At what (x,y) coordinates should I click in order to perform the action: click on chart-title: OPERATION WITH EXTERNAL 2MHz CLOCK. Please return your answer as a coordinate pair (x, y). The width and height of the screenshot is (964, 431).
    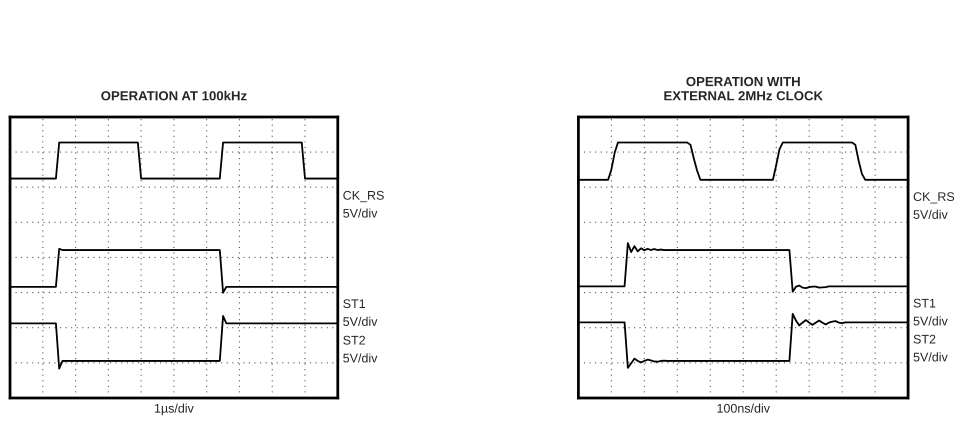
    Looking at the image, I should click on (743, 88).